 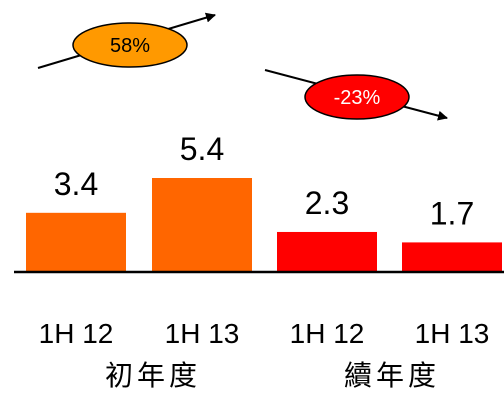 I want to click on category-label-3: 1H 12, so click(x=327, y=333).